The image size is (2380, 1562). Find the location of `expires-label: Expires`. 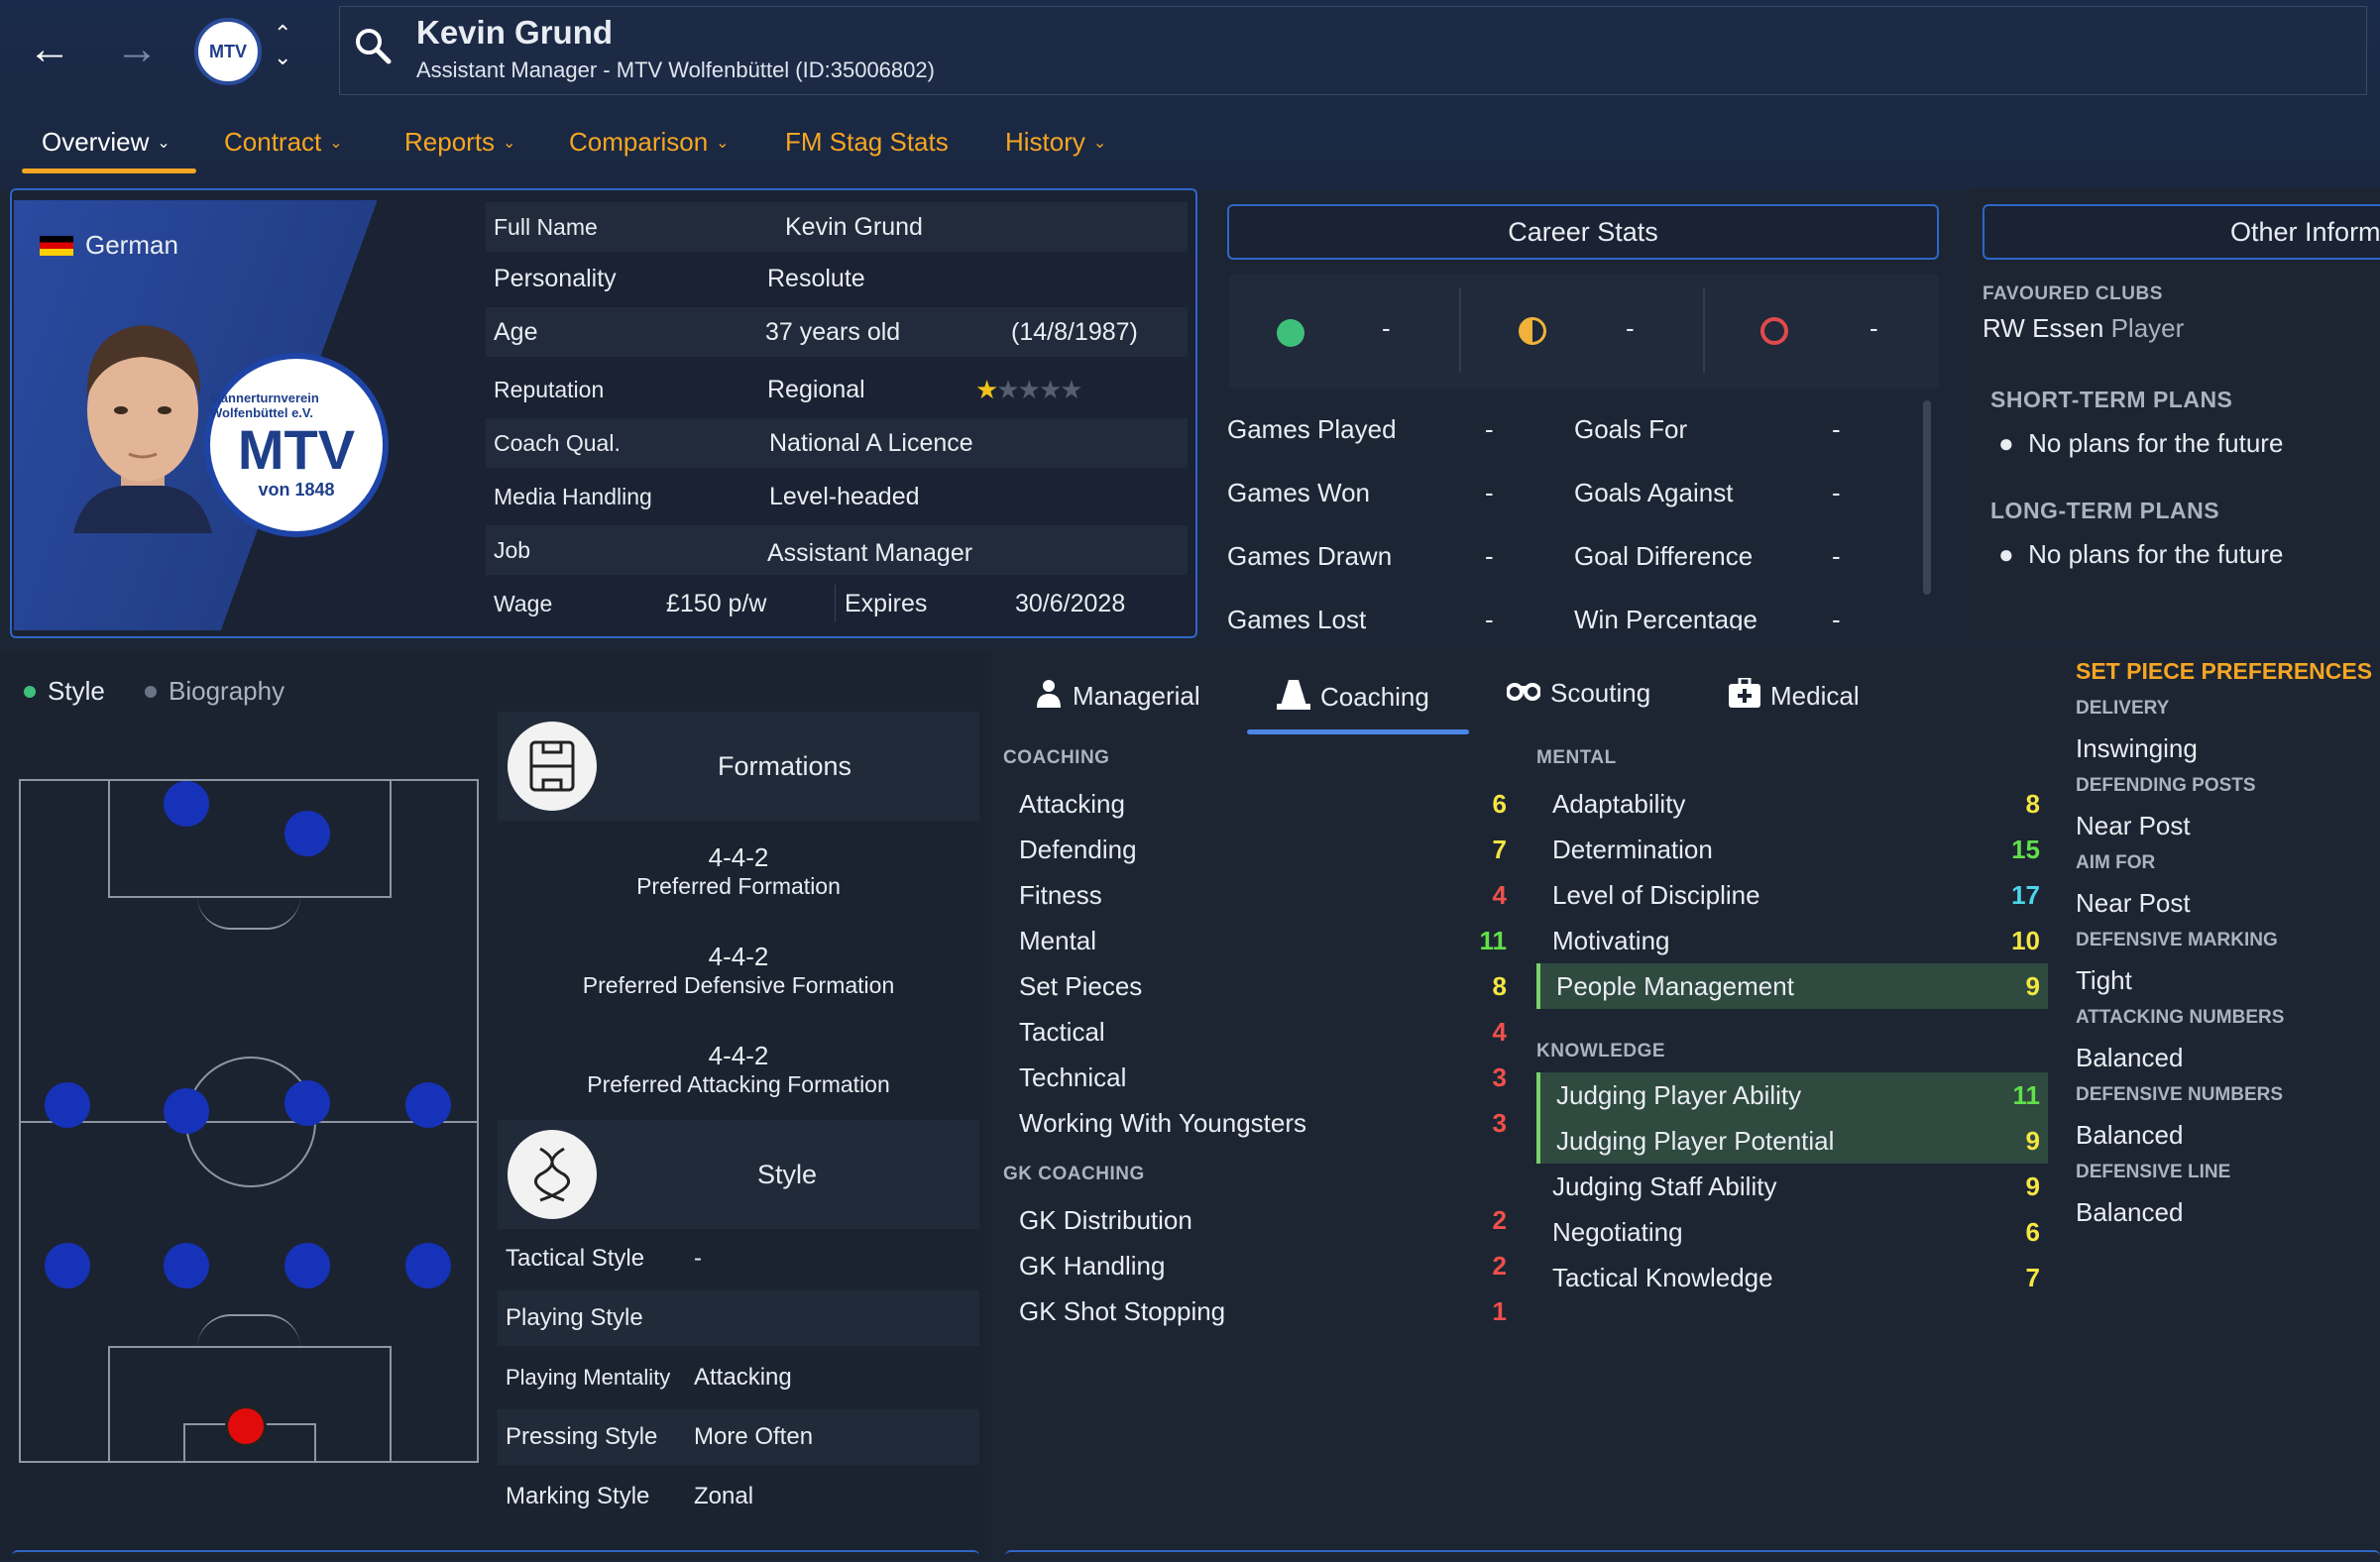

expires-label: Expires is located at coordinates (886, 603).